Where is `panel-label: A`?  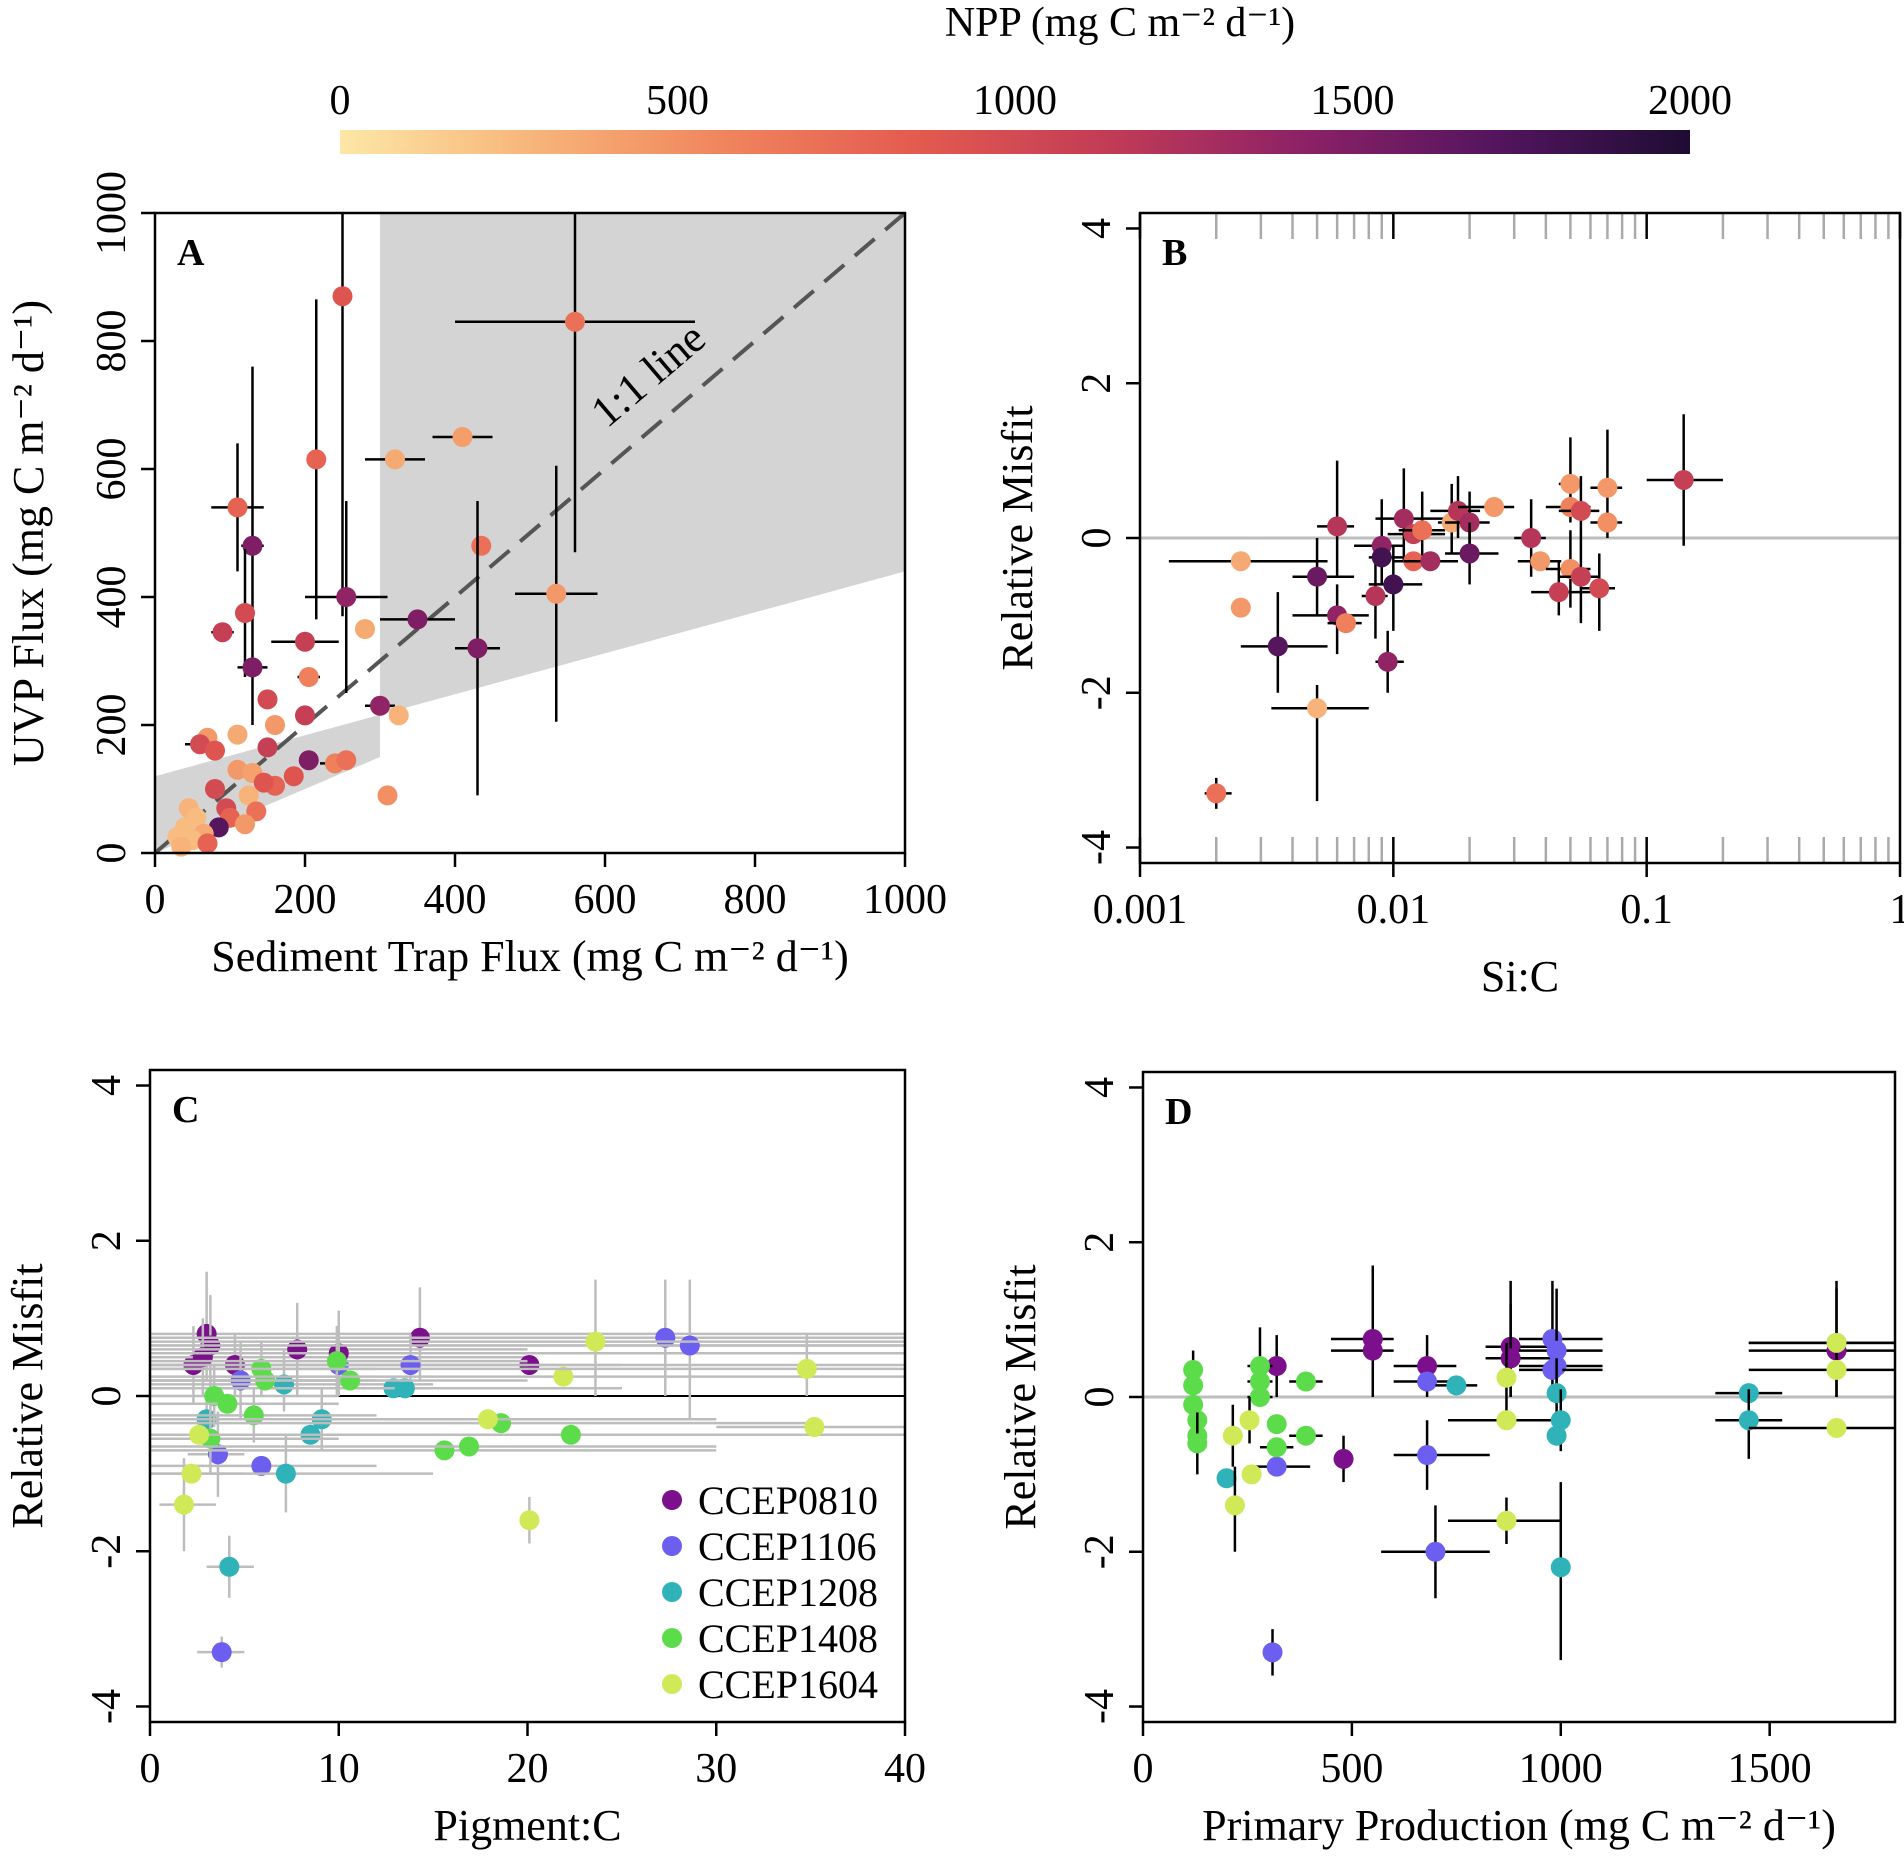 panel-label: A is located at coordinates (191, 253).